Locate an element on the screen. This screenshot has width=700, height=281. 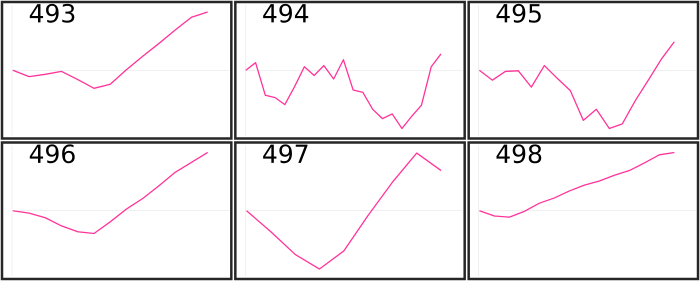
chart-title: 493 is located at coordinates (52, 13).